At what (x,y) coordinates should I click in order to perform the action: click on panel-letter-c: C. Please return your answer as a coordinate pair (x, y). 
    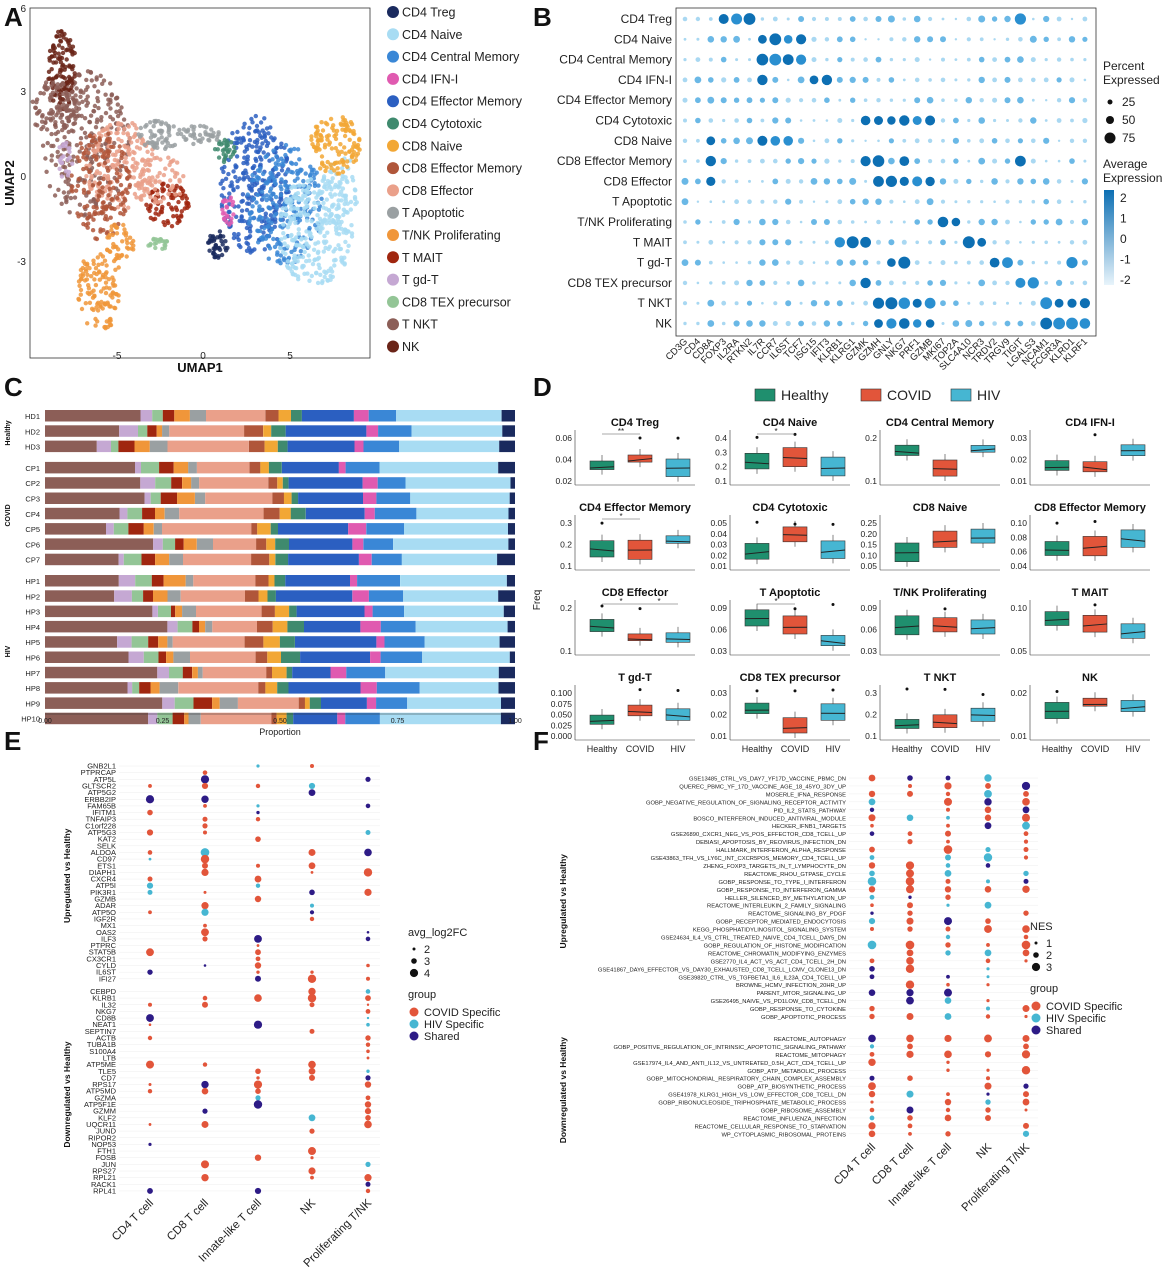
    Looking at the image, I should click on (13, 387).